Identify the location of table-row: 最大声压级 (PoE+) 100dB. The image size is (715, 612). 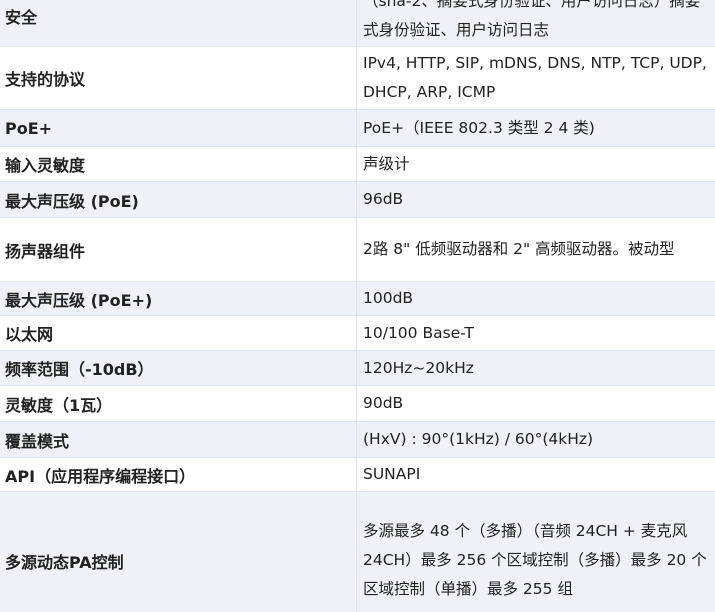
(357, 299).